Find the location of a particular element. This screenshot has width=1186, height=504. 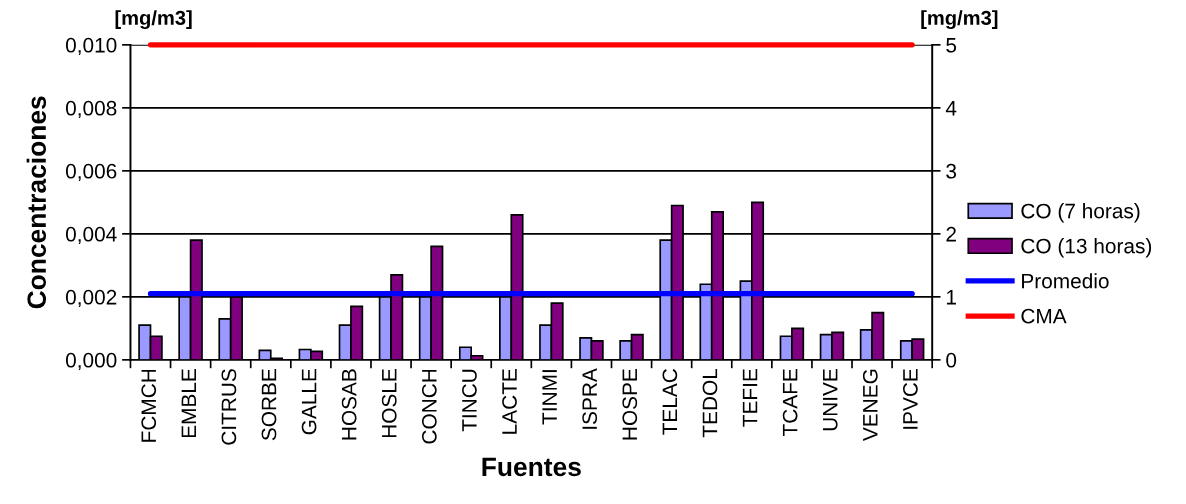

x-tick-label: EMBLE is located at coordinates (188, 403).